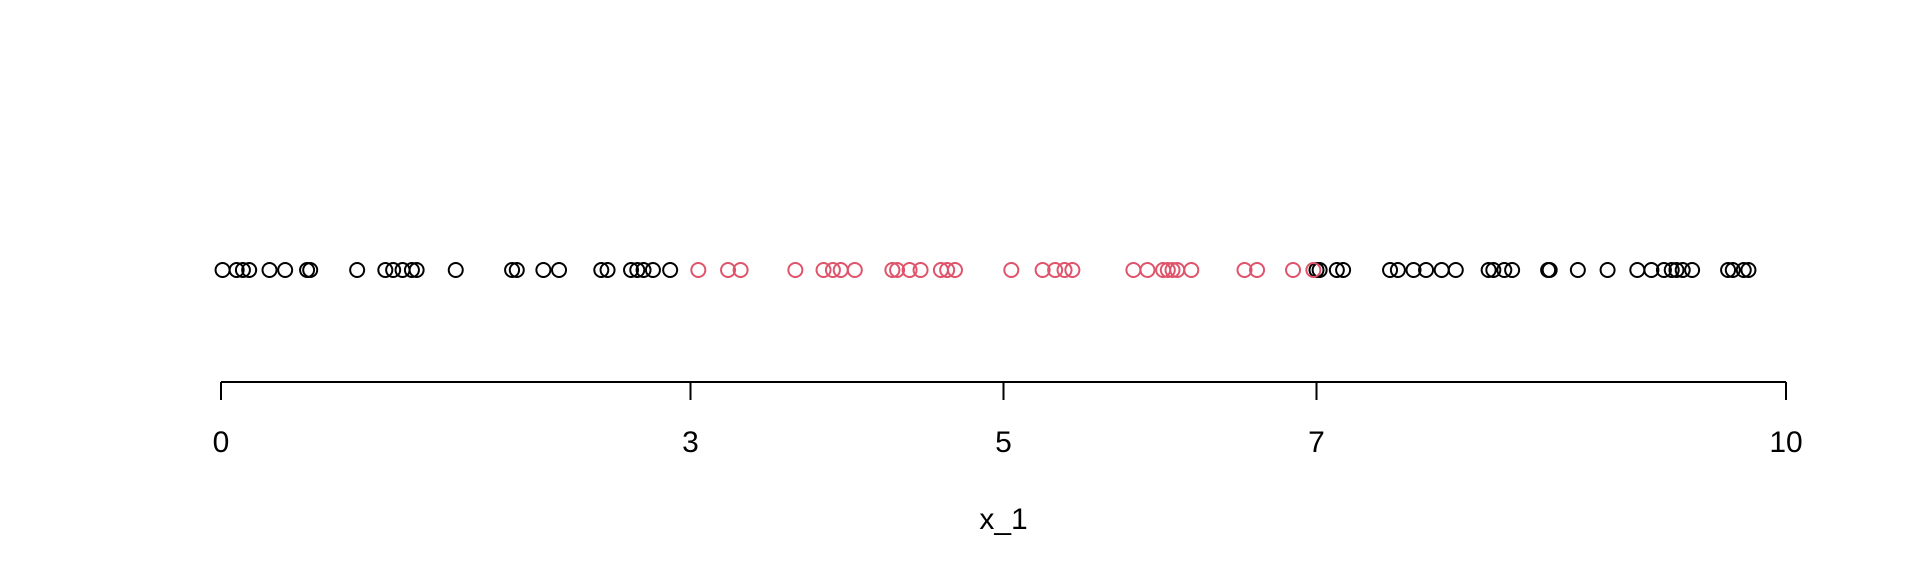 Image resolution: width=1920 pixels, height=576 pixels. What do you see at coordinates (1003, 442) in the screenshot?
I see `x-tick-label: 5` at bounding box center [1003, 442].